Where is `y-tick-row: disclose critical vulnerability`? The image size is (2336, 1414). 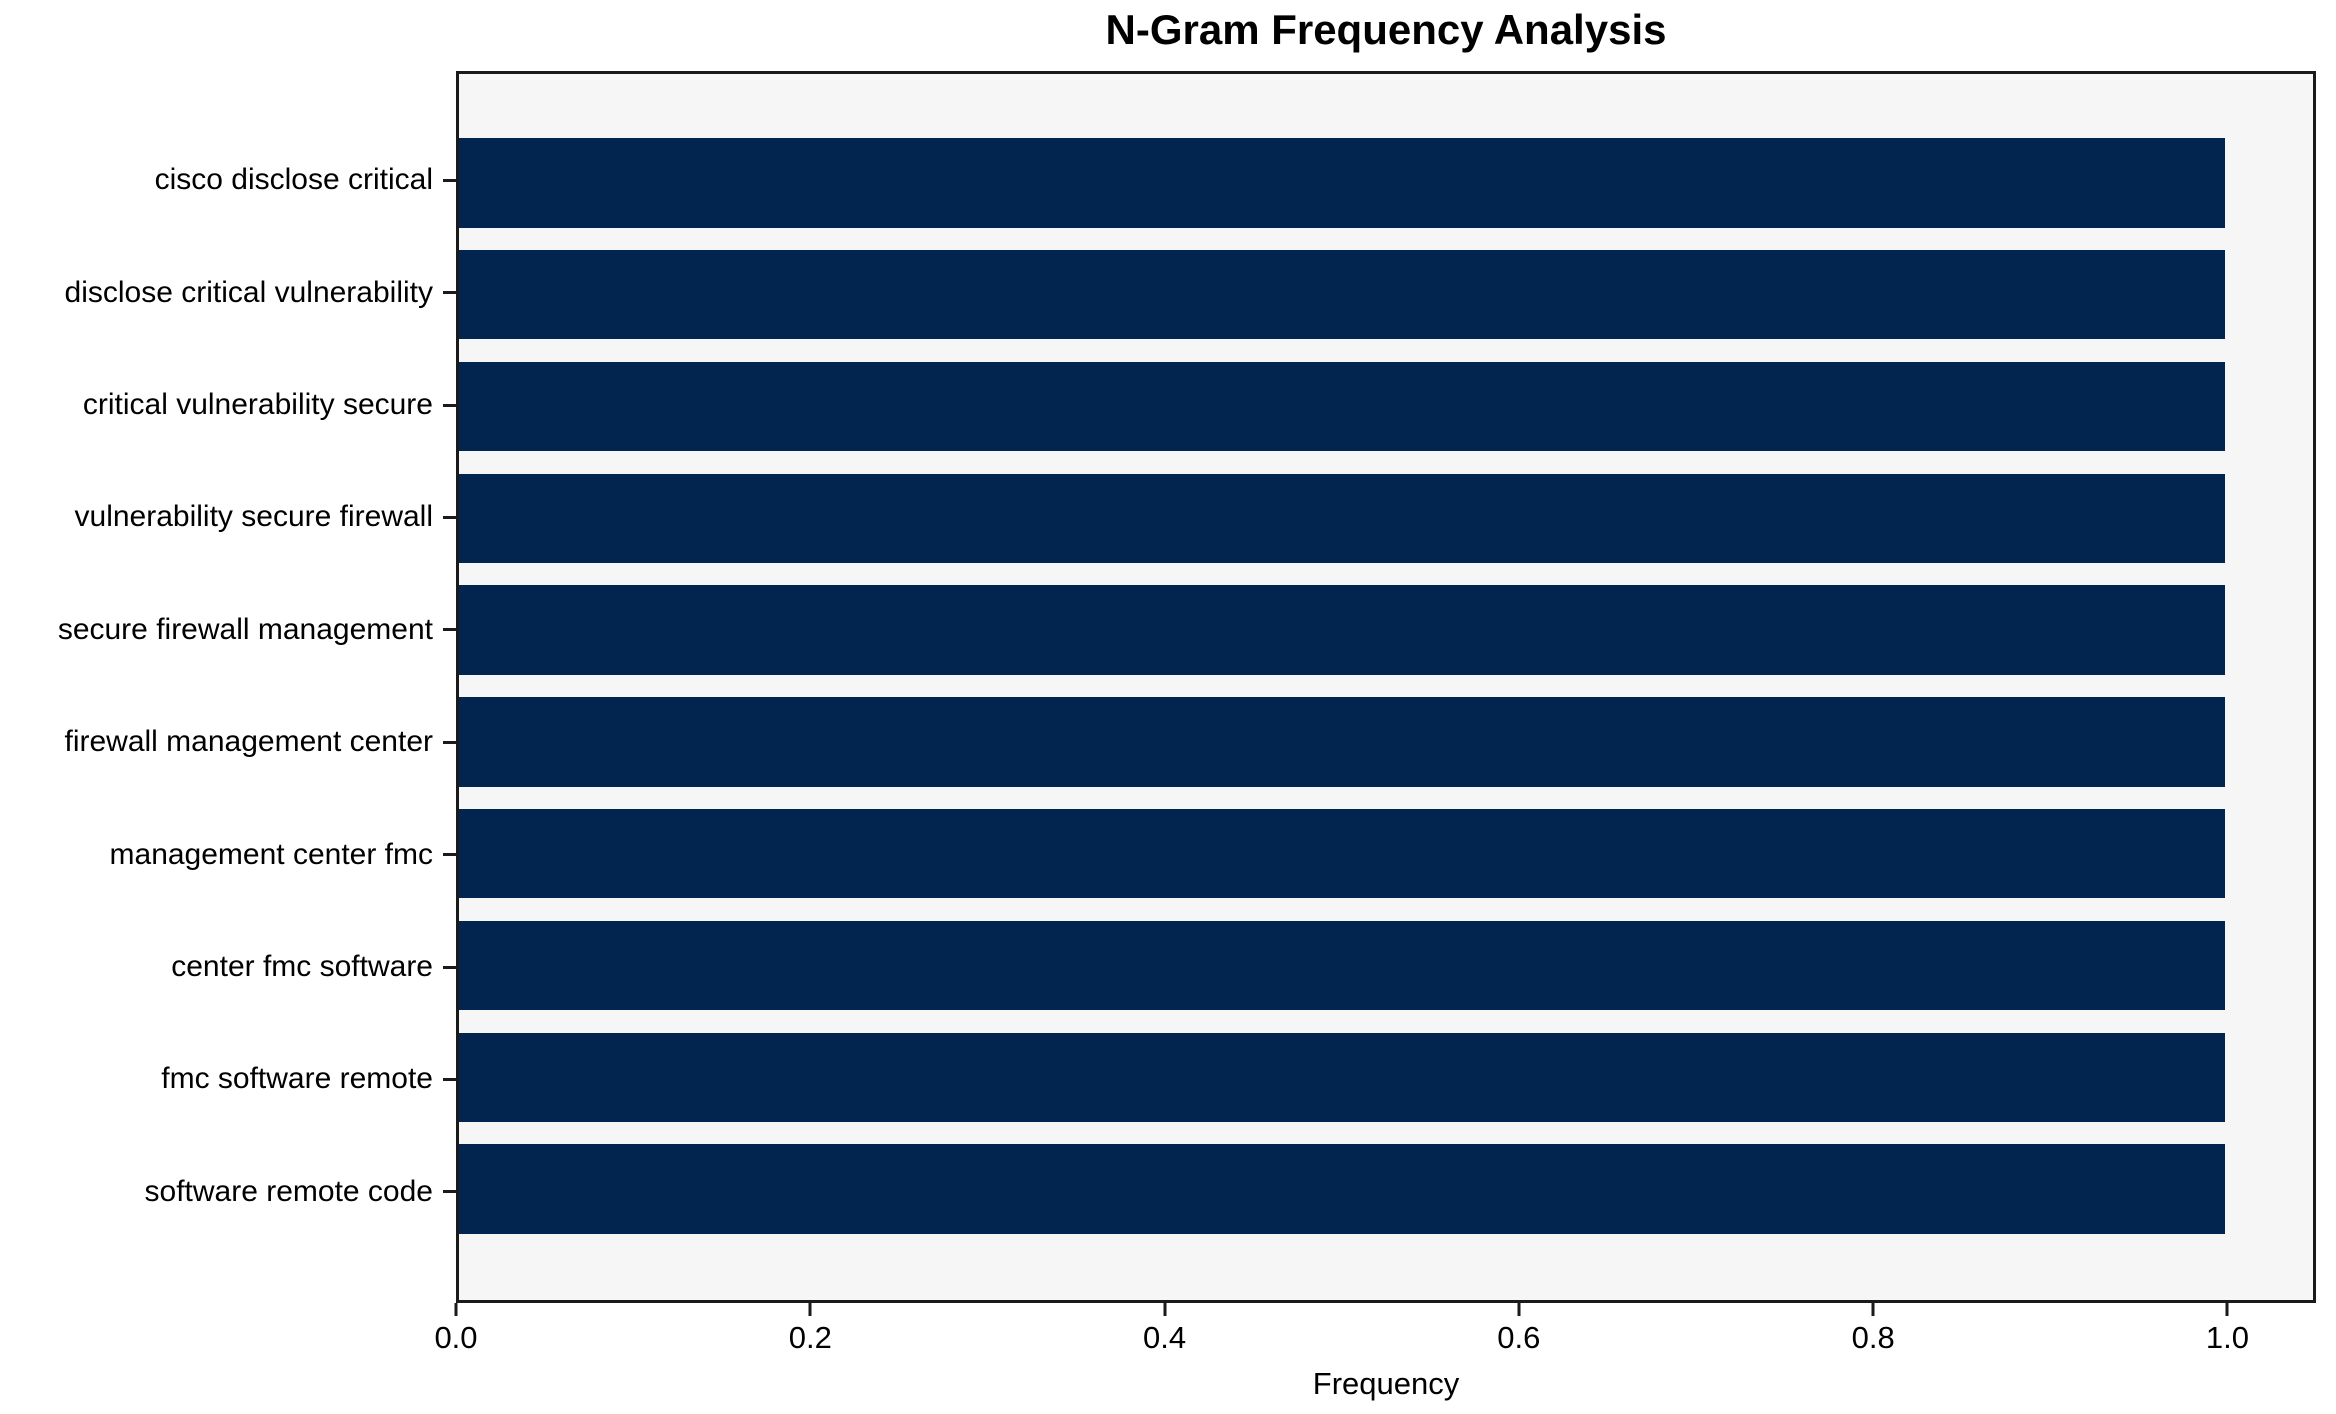
y-tick-row: disclose critical vulnerability is located at coordinates (228, 292).